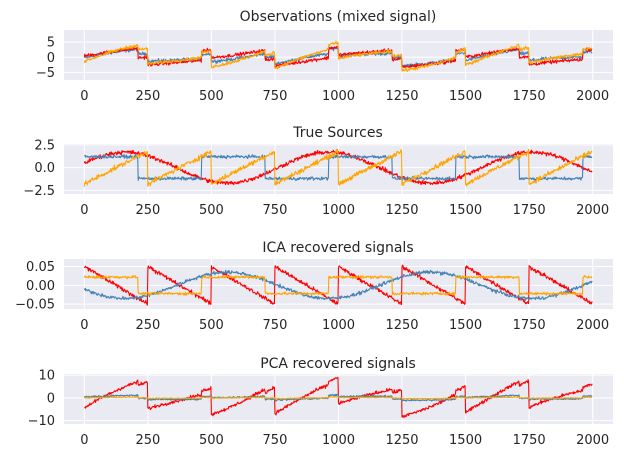  What do you see at coordinates (338, 167) in the screenshot?
I see `series-line-sawtooth-source` at bounding box center [338, 167].